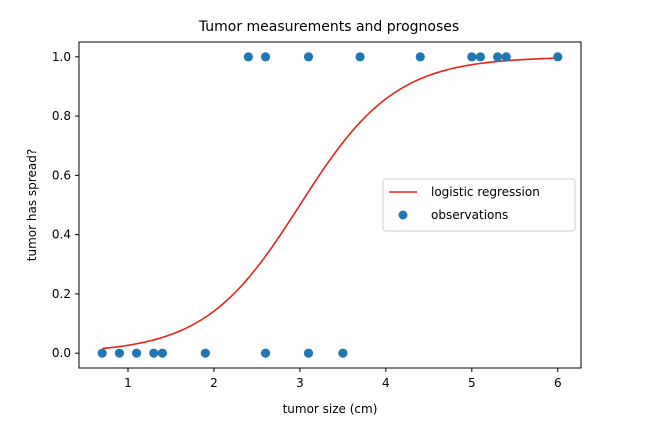 This screenshot has width=660, height=448. Describe the element at coordinates (128, 383) in the screenshot. I see `x-tick-label: 1` at that location.